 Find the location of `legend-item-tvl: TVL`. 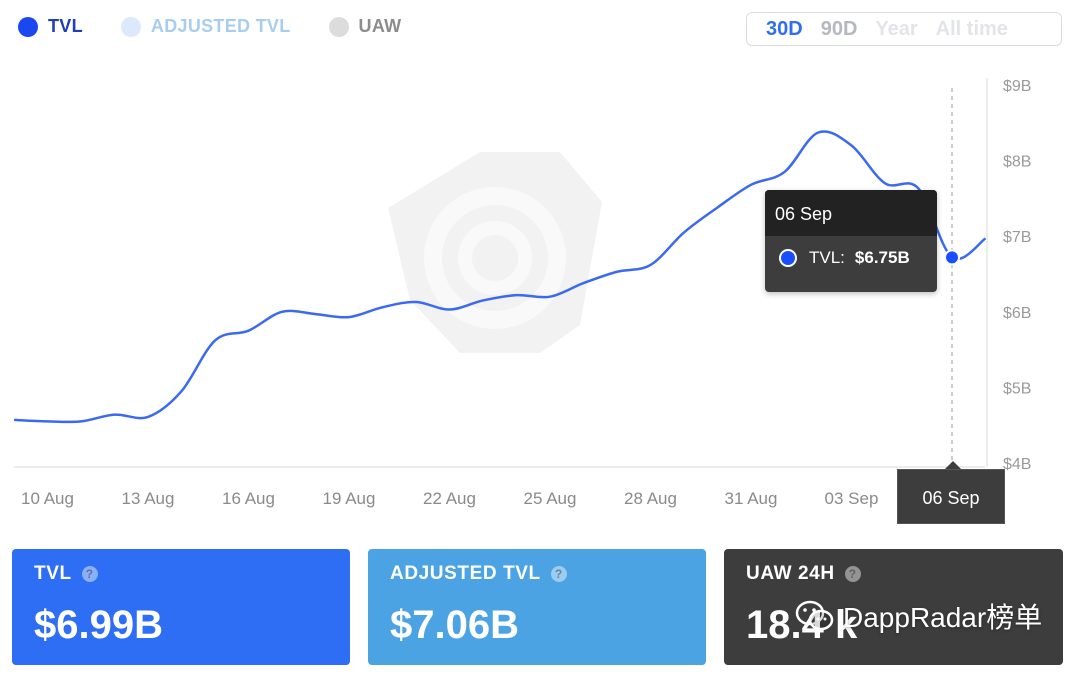

legend-item-tvl: TVL is located at coordinates (50, 26).